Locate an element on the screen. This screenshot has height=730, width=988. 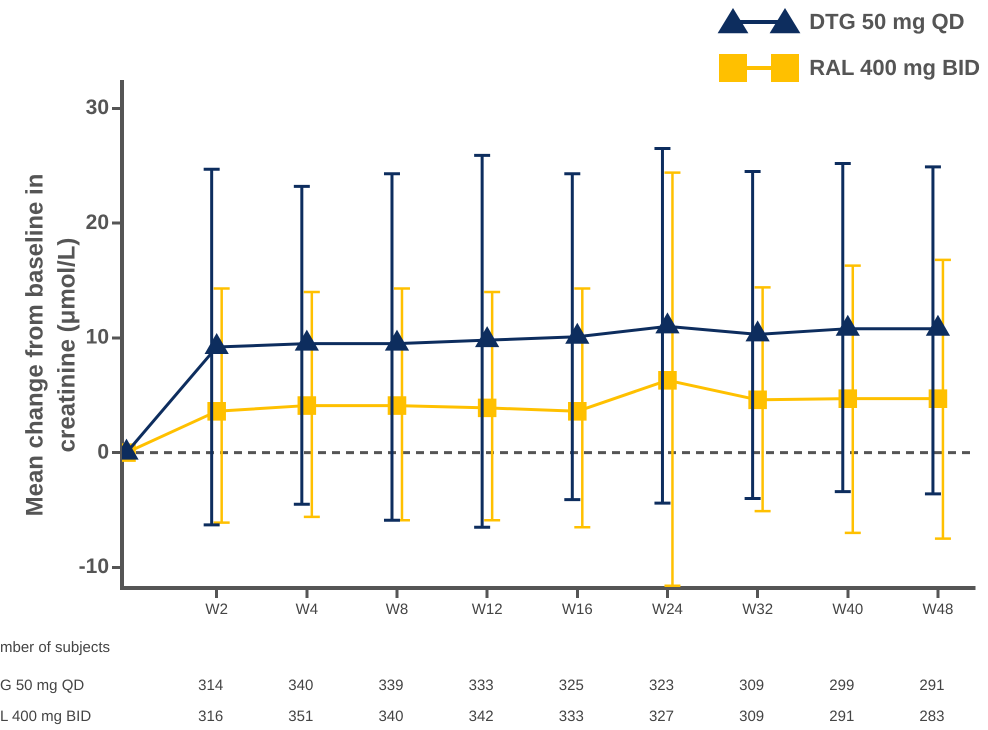
y-tick-label: 0 is located at coordinates (103, 452).